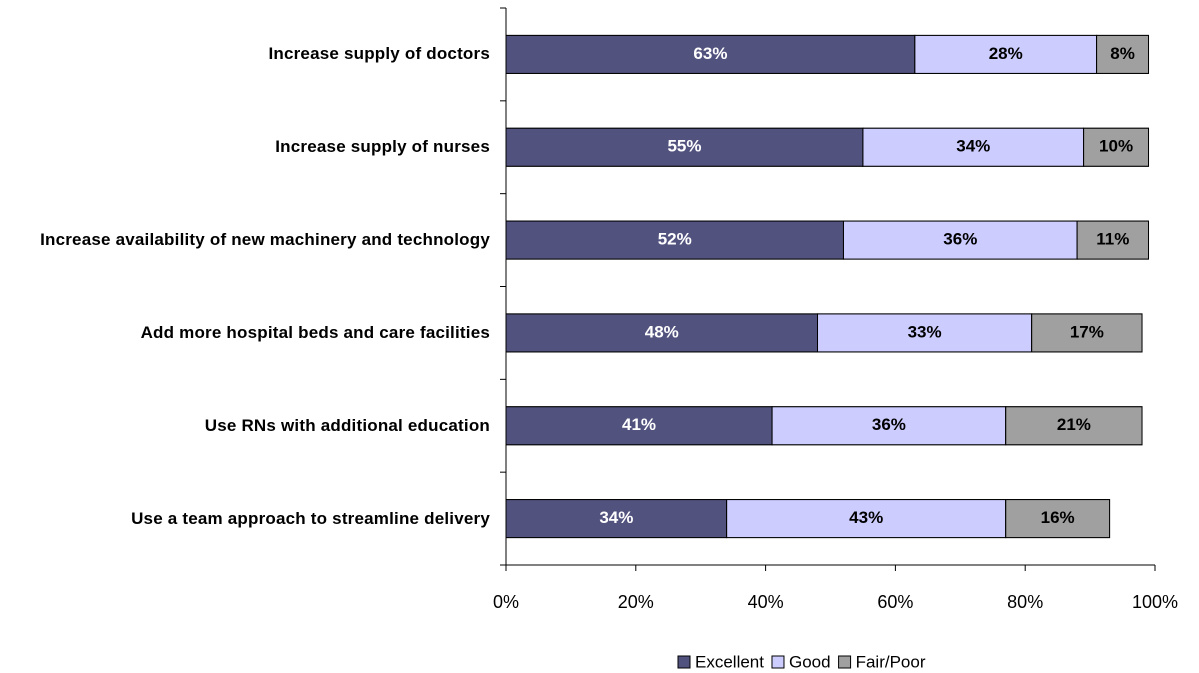  I want to click on y-tick-label-box: Increase supply of nurses, so click(245, 147).